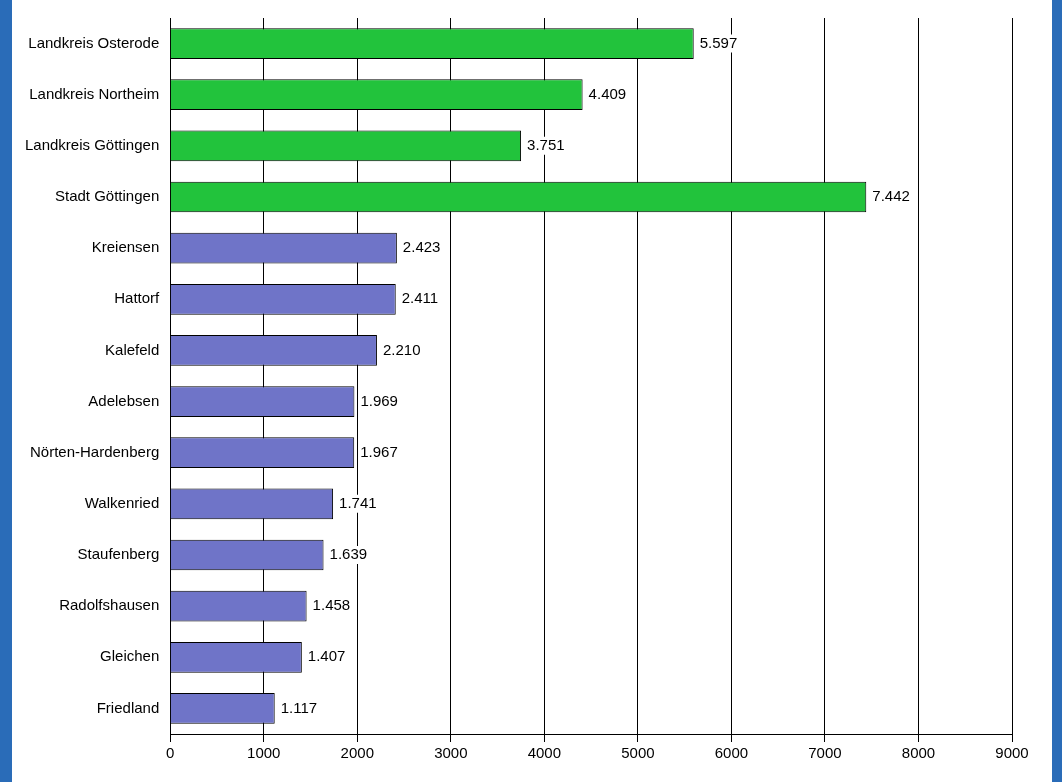  I want to click on x-tick-label: 3000, so click(451, 753).